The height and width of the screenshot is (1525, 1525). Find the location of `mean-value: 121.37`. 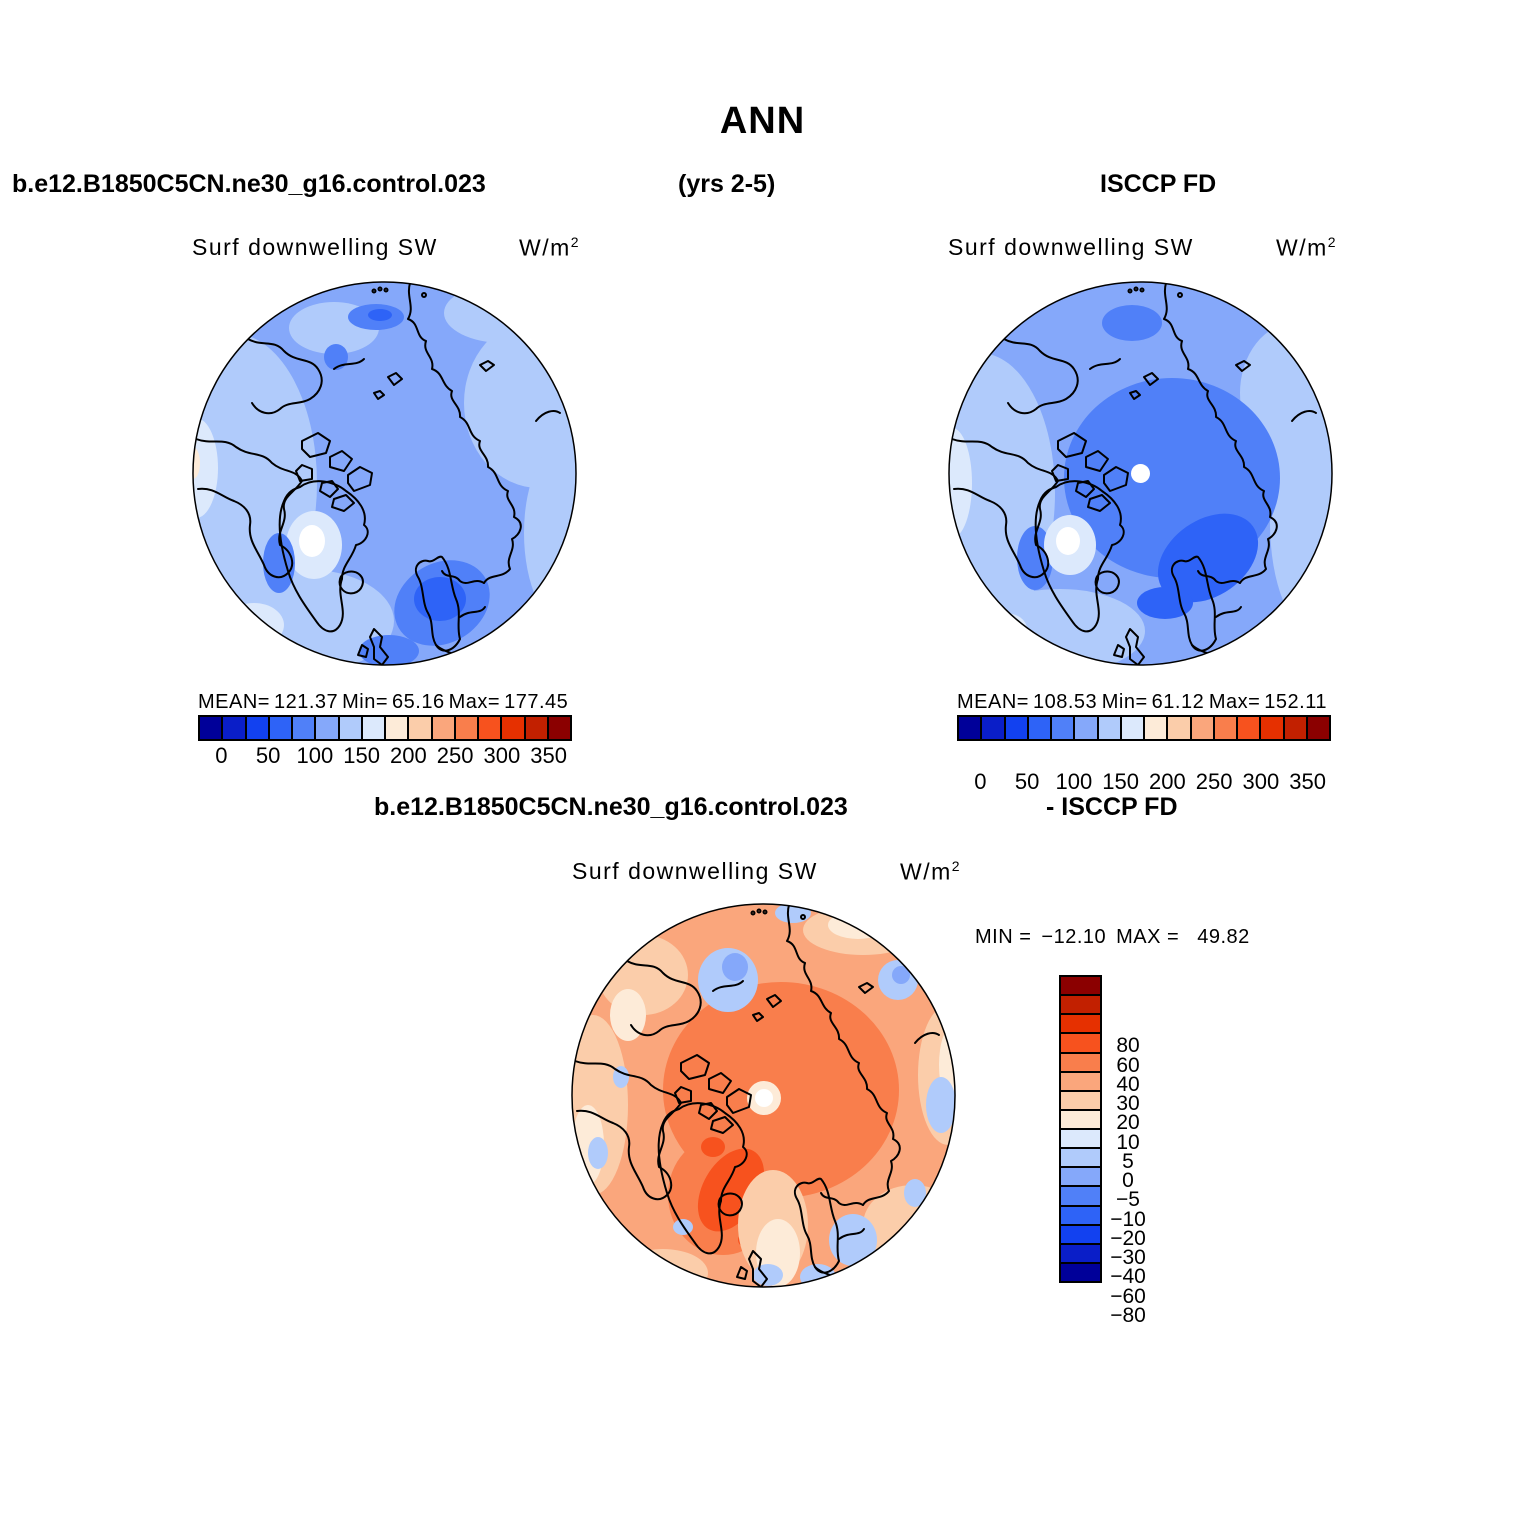

mean-value: 121.37 is located at coordinates (306, 702).